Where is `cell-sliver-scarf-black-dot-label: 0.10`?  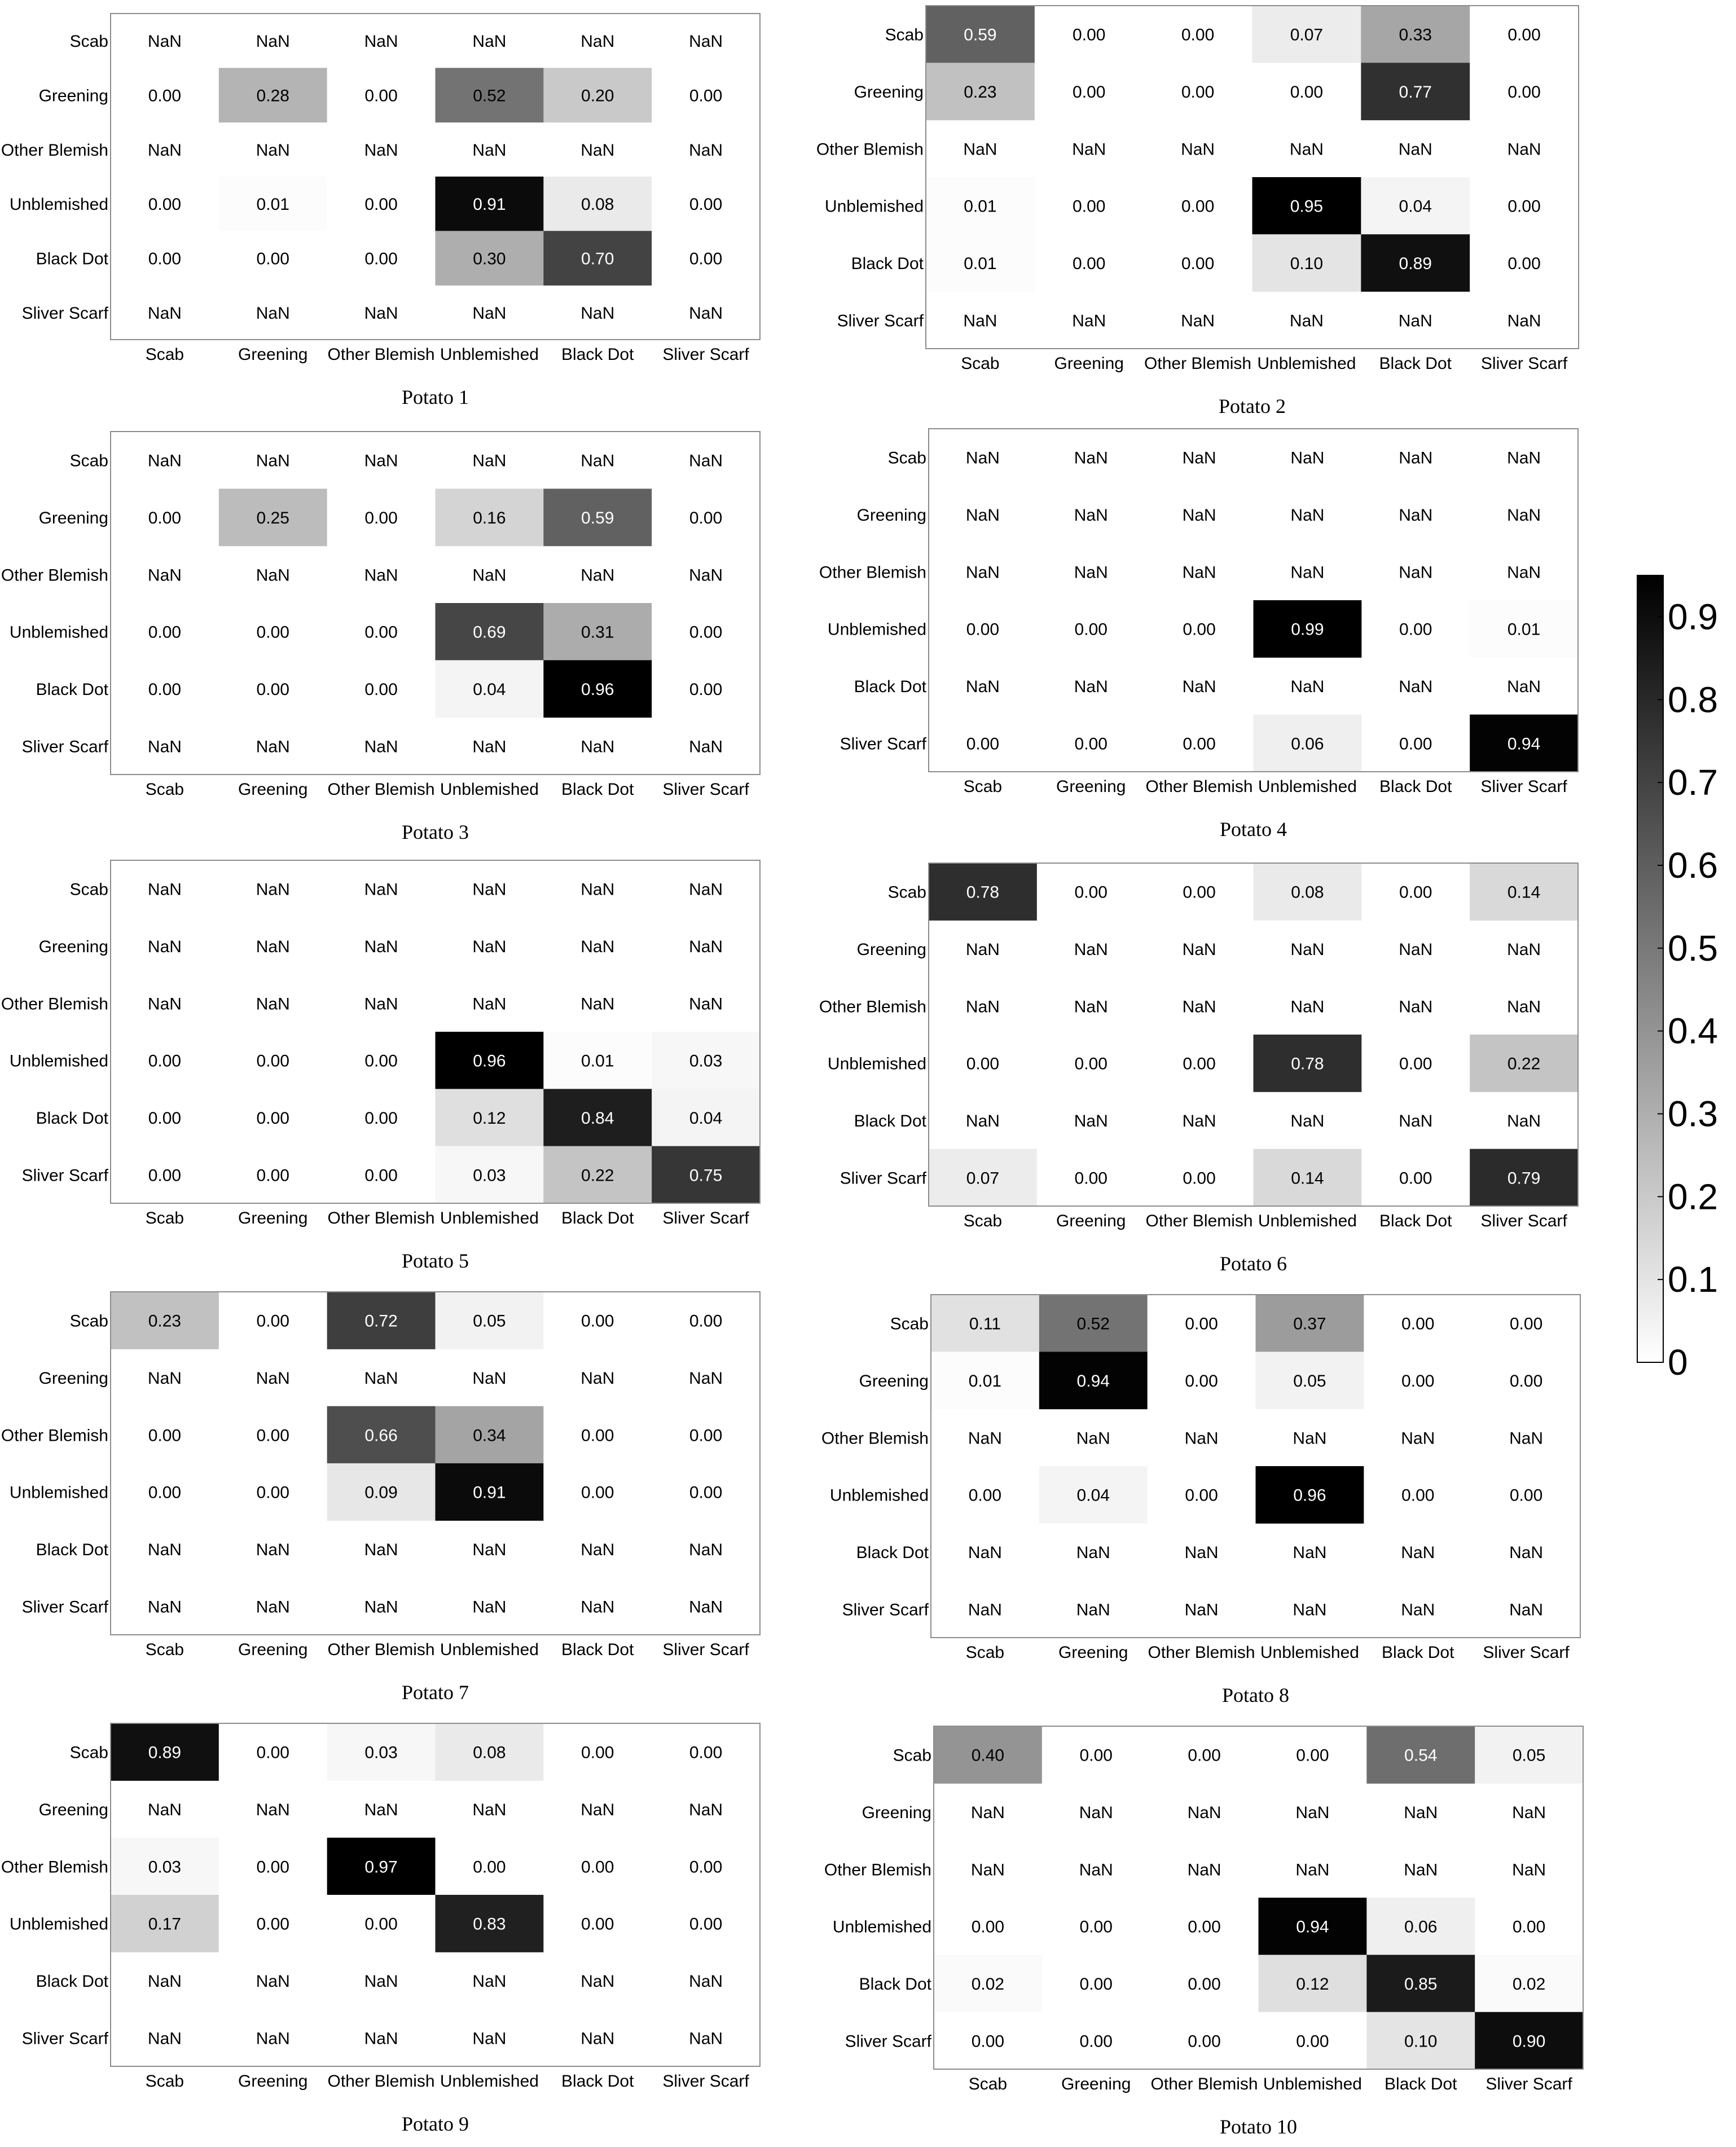
cell-sliver-scarf-black-dot-label: 0.10 is located at coordinates (1420, 2041).